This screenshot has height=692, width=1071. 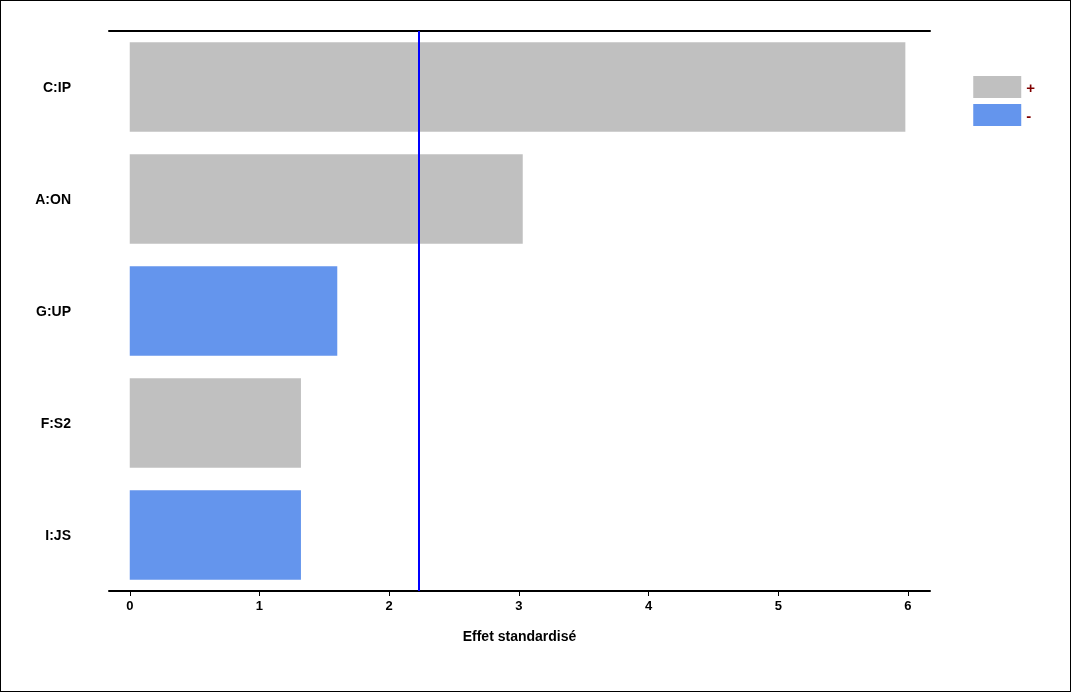 What do you see at coordinates (519, 605) in the screenshot?
I see `x-tick-label: 3` at bounding box center [519, 605].